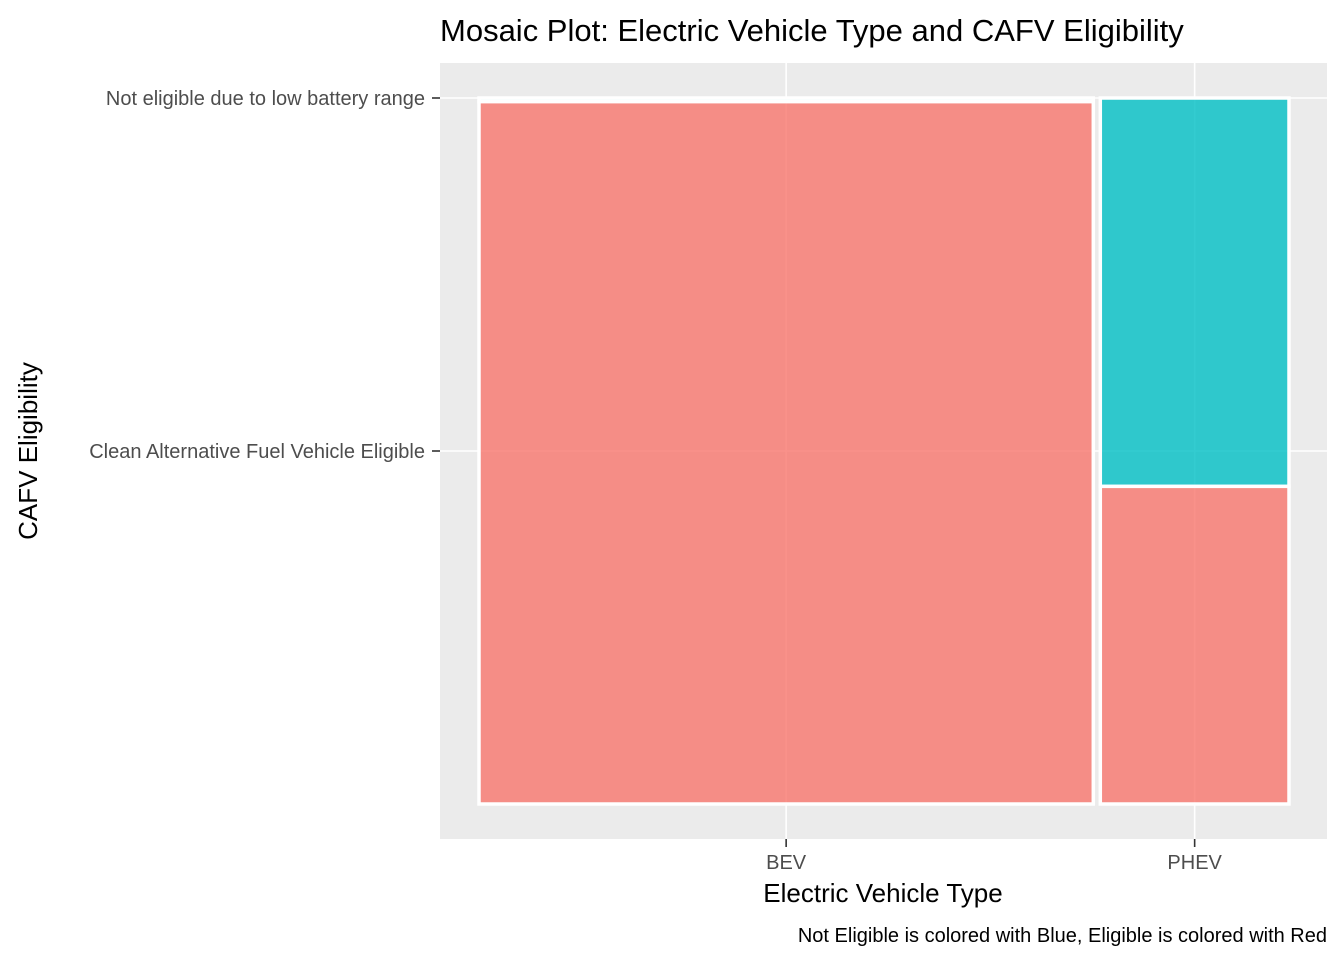 This screenshot has width=1344, height=960. Describe the element at coordinates (786, 863) in the screenshot. I see `x-tick-label-bev: BEV` at that location.